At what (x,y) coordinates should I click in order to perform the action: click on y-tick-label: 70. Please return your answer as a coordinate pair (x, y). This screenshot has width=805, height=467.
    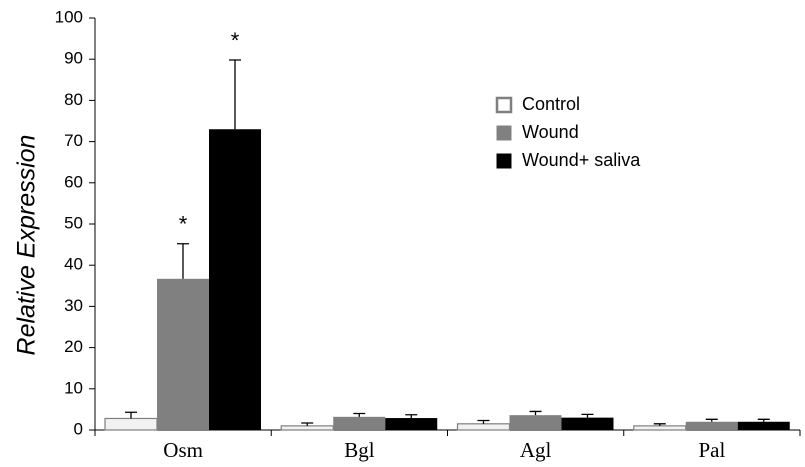
    Looking at the image, I should click on (73, 140).